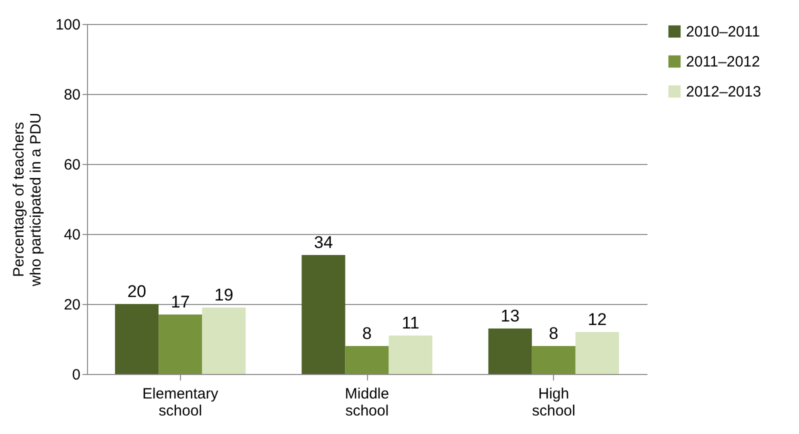 Image resolution: width=799 pixels, height=434 pixels. Describe the element at coordinates (510, 316) in the screenshot. I see `data-label: 13` at that location.